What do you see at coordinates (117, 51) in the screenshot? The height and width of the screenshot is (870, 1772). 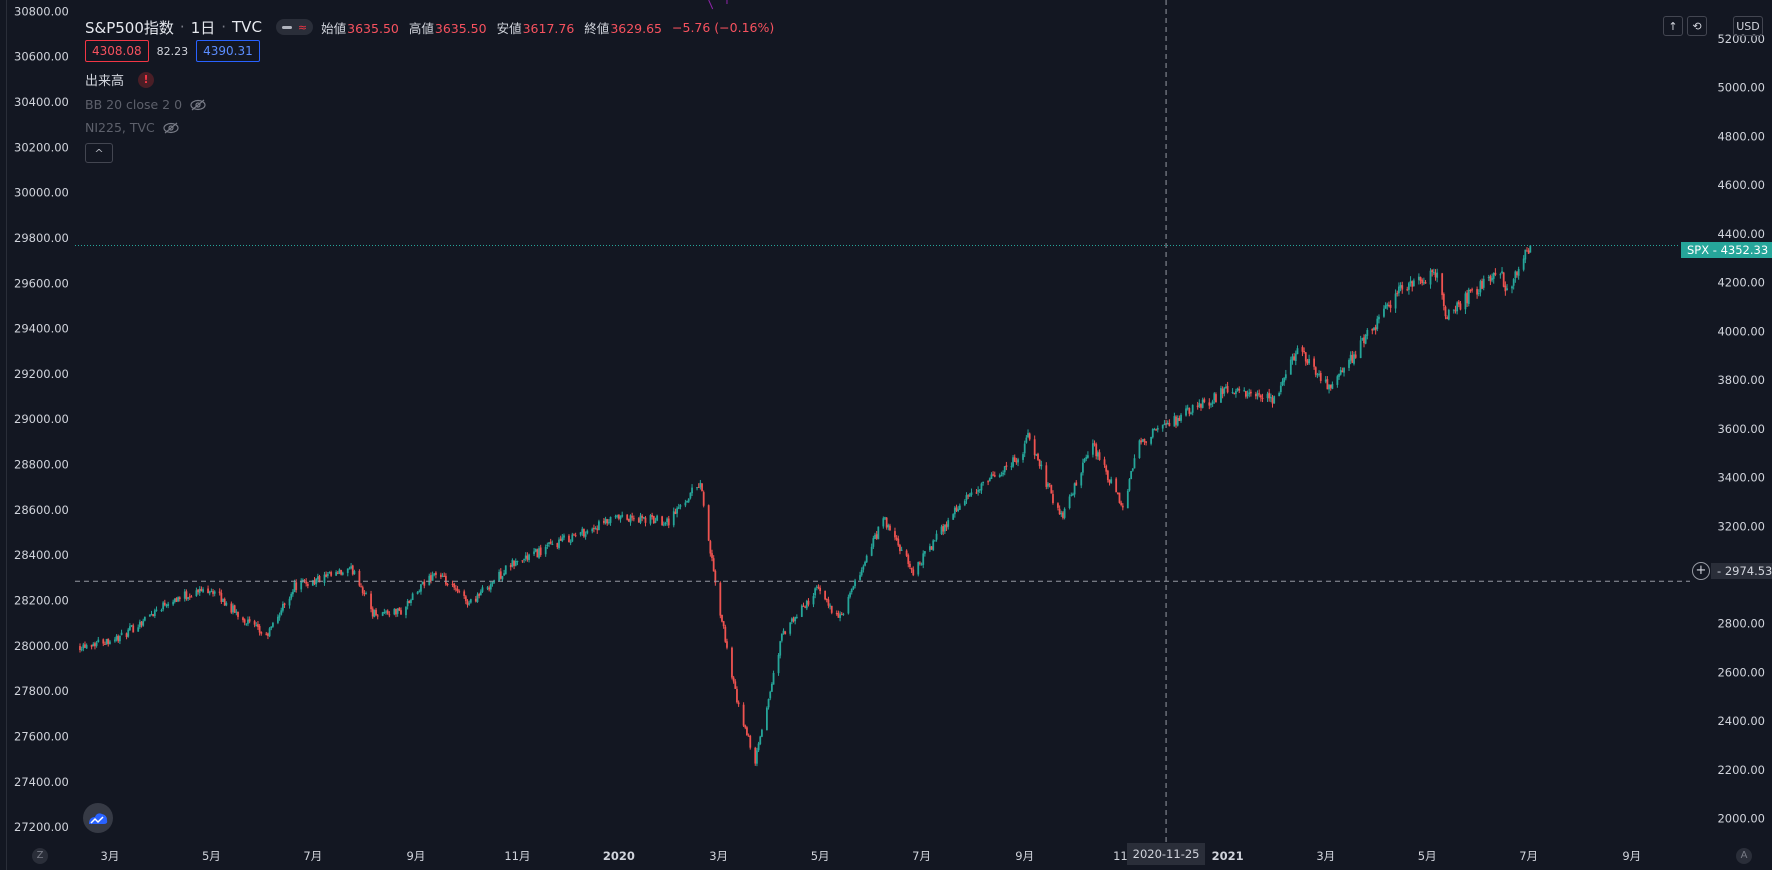 I see `sell-price-box: 4308.08` at bounding box center [117, 51].